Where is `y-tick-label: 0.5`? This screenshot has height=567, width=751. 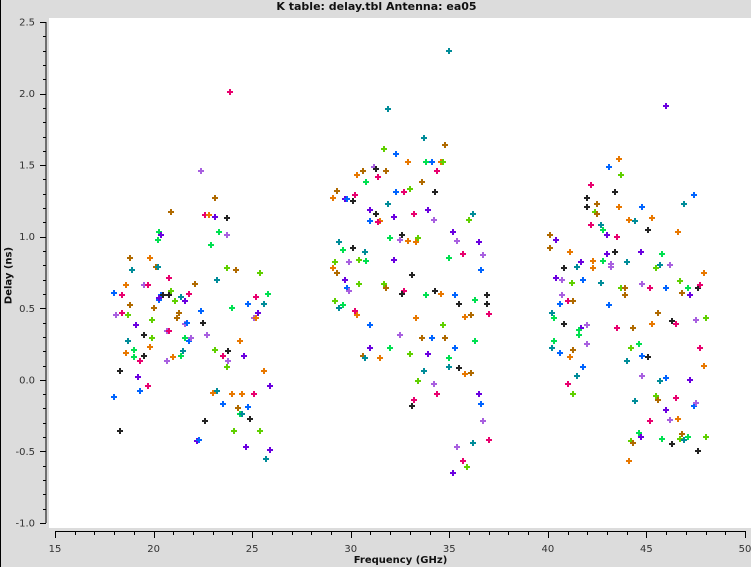 y-tick-label: 0.5 is located at coordinates (27, 309).